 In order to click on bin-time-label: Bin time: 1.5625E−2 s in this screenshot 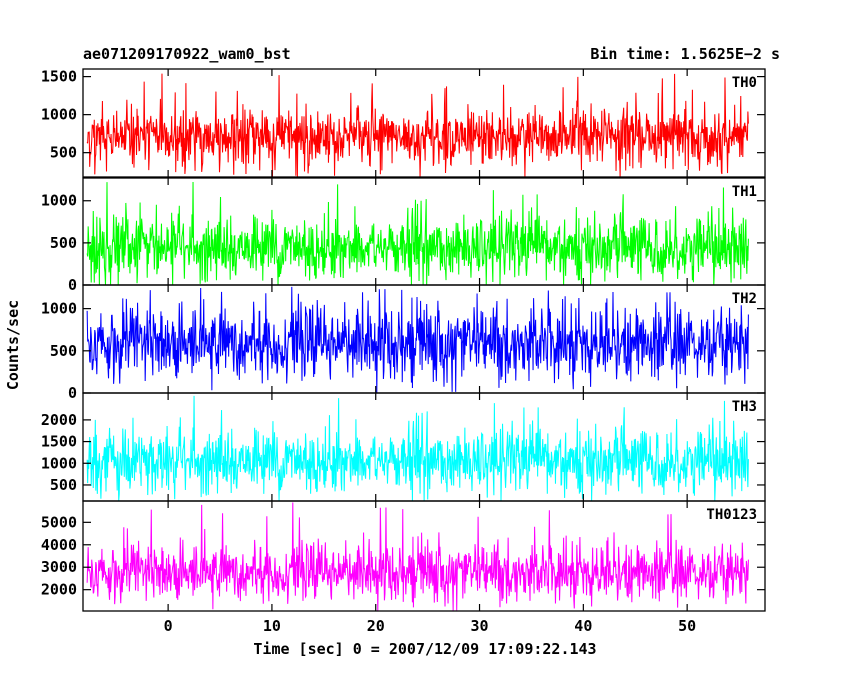, I will do `click(685, 54)`.